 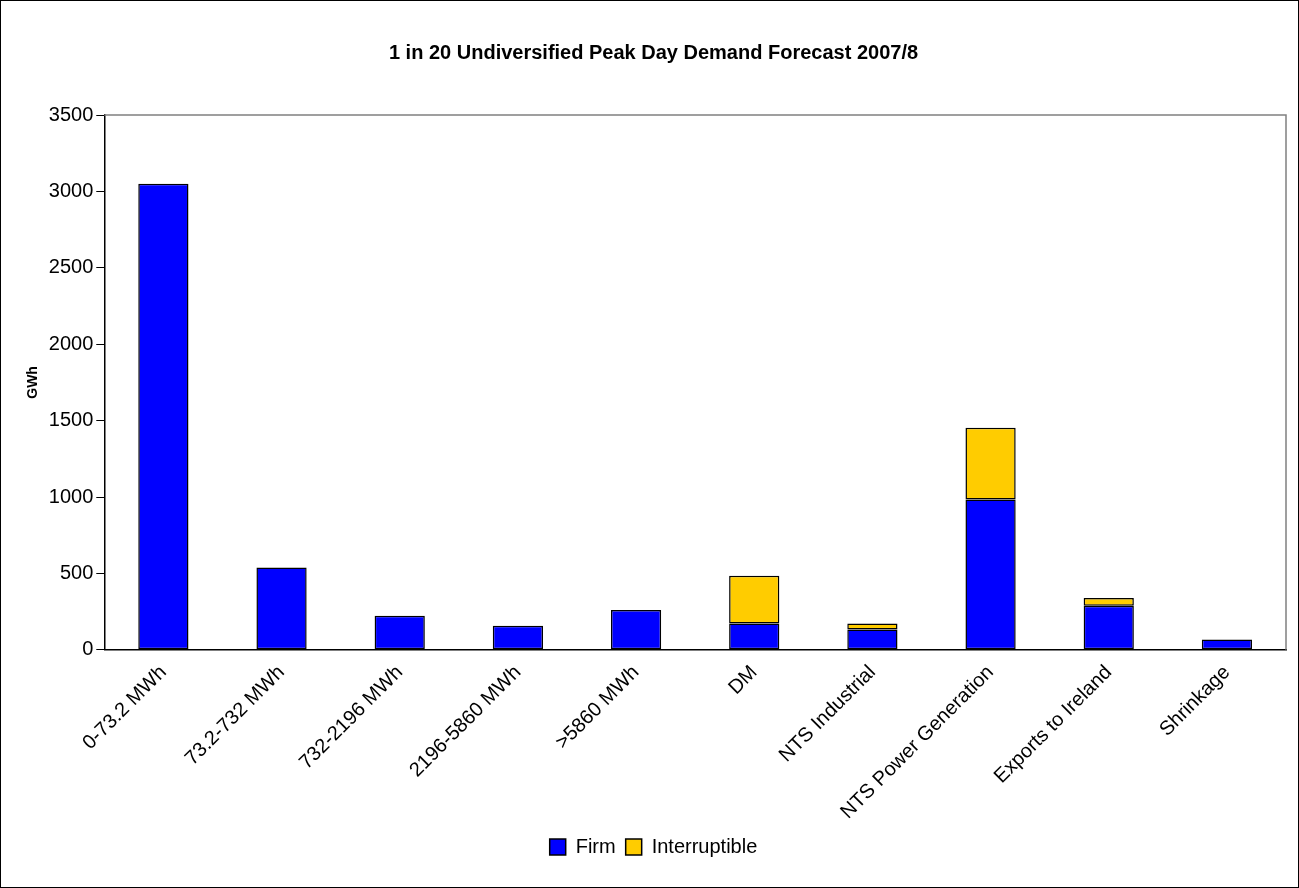 I want to click on legend-label: Interruptible, so click(x=704, y=845).